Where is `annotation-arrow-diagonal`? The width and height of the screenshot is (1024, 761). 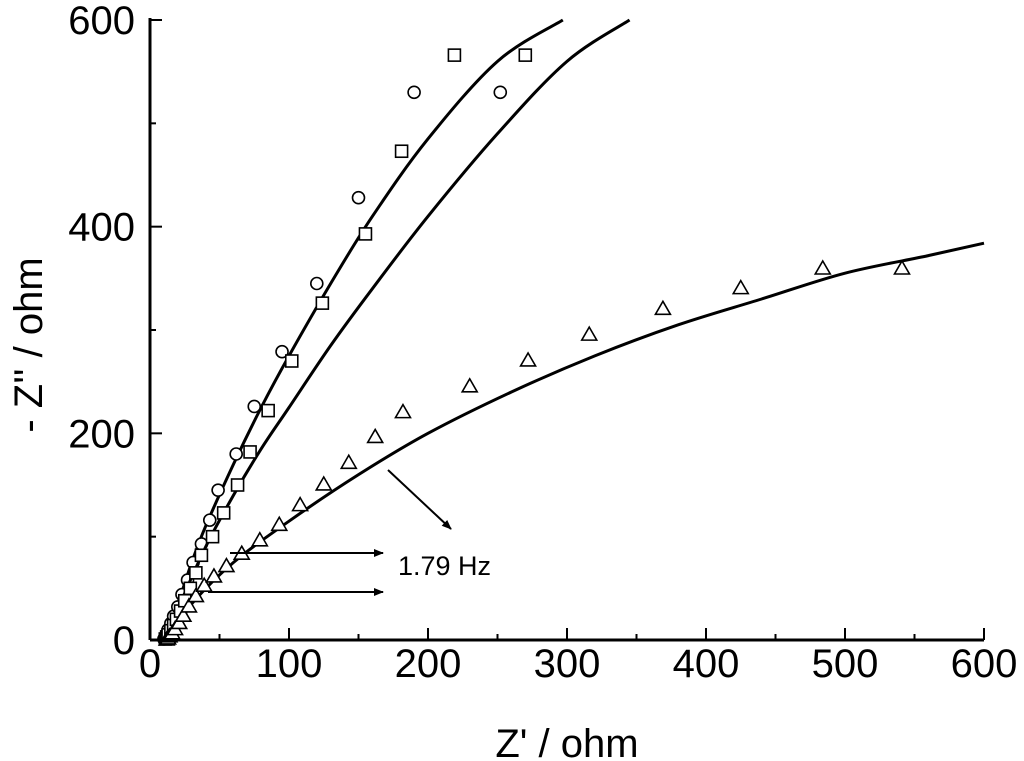
annotation-arrow-diagonal is located at coordinates (419, 499).